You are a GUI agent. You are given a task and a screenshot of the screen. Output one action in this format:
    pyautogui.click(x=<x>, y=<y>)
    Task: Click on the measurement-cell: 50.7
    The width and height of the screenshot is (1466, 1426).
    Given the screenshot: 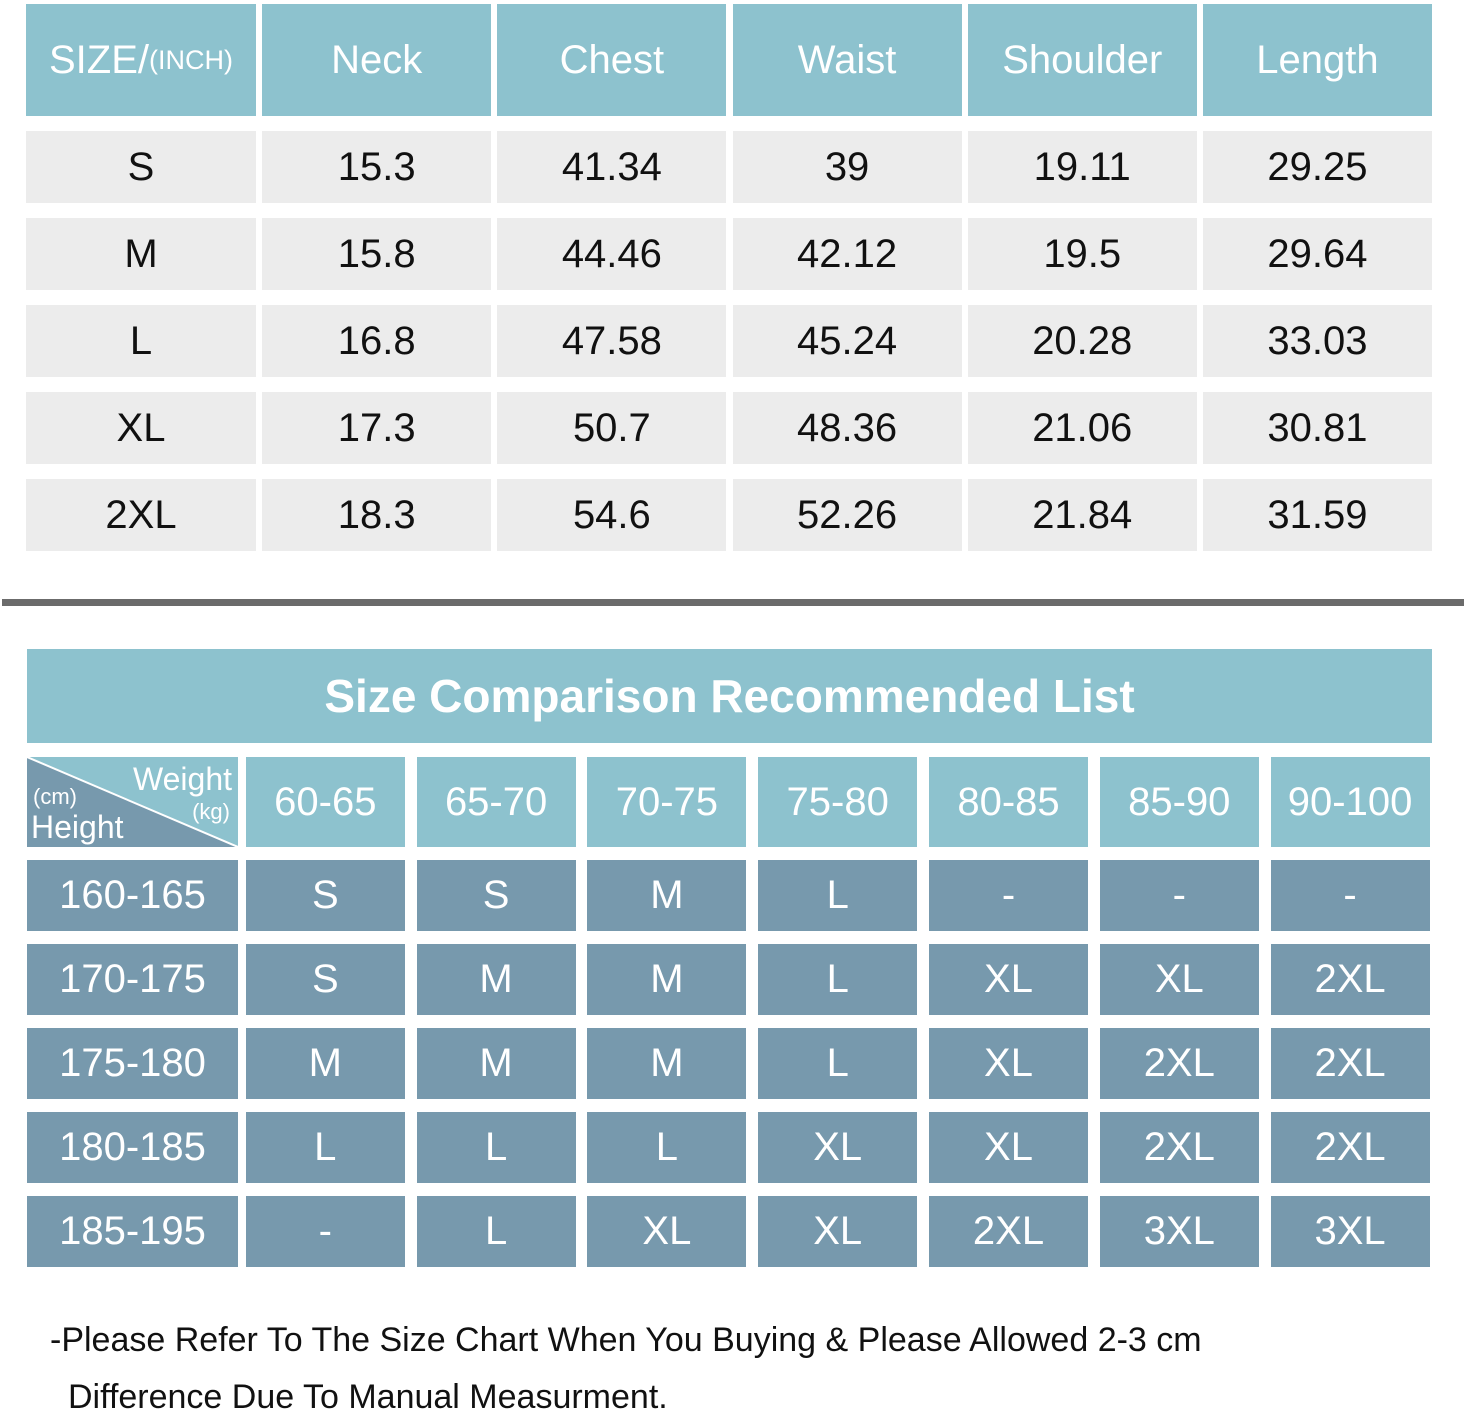 What is the action you would take?
    pyautogui.click(x=612, y=428)
    